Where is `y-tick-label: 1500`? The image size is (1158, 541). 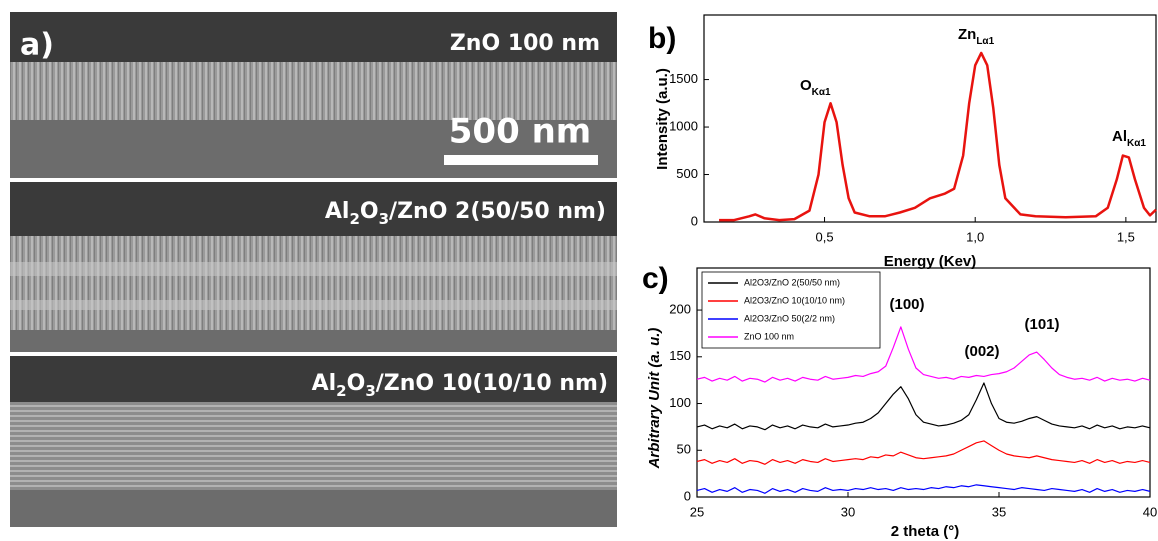 y-tick-label: 1500 is located at coordinates (683, 78).